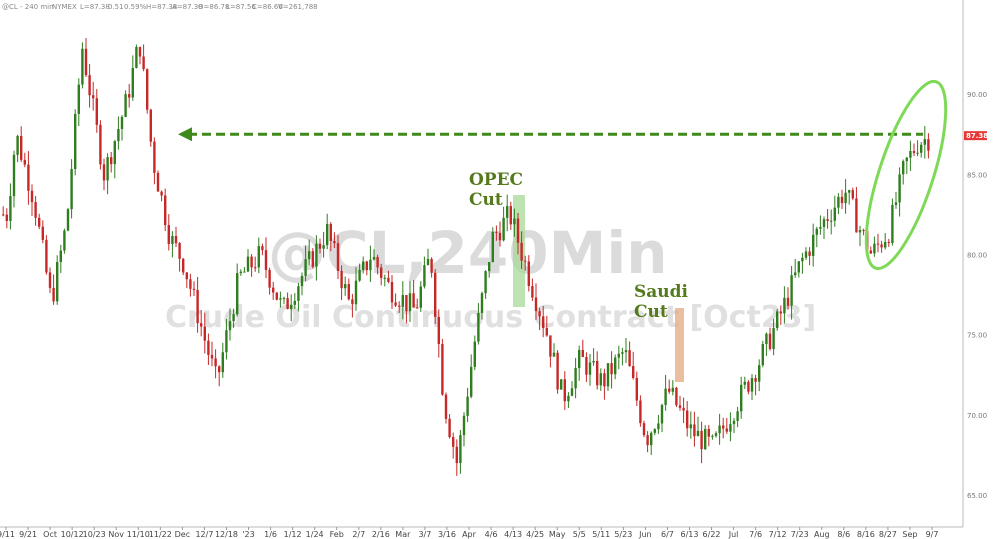 The width and height of the screenshot is (1000, 539). I want to click on x-tick-label: Dec, so click(182, 534).